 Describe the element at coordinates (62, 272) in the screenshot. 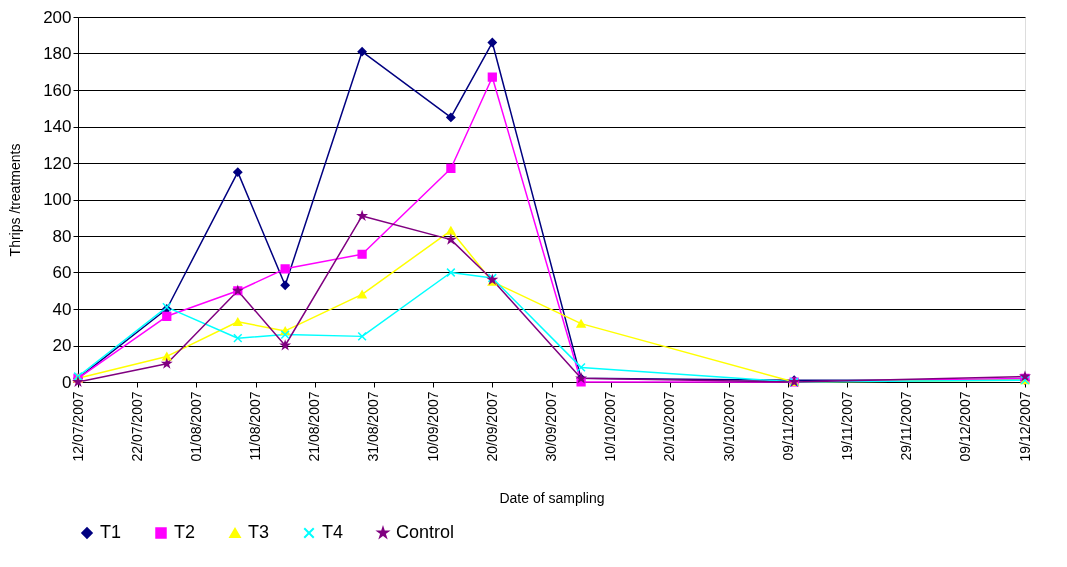

I see `y-tick-label: 60` at that location.